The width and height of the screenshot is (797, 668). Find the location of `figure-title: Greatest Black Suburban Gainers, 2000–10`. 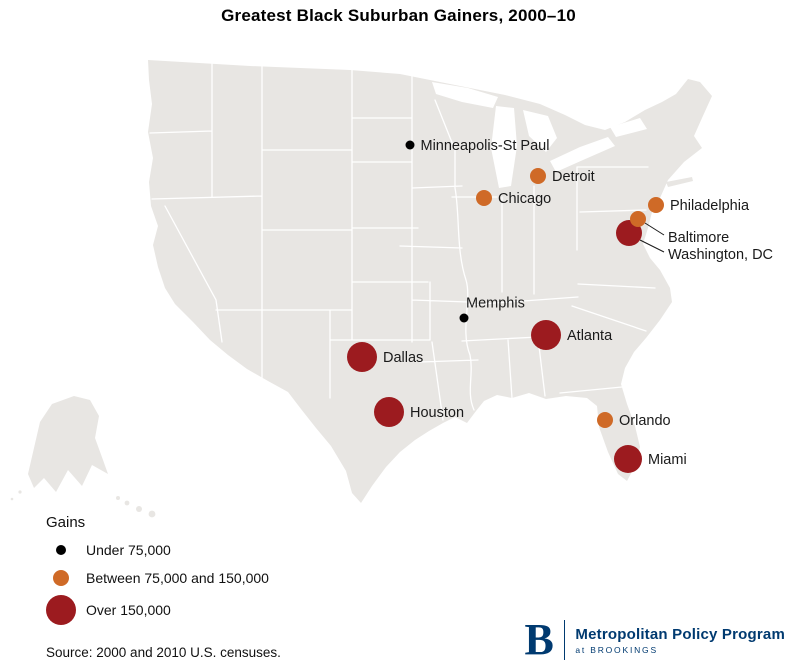

figure-title: Greatest Black Suburban Gainers, 2000–10 is located at coordinates (398, 15).